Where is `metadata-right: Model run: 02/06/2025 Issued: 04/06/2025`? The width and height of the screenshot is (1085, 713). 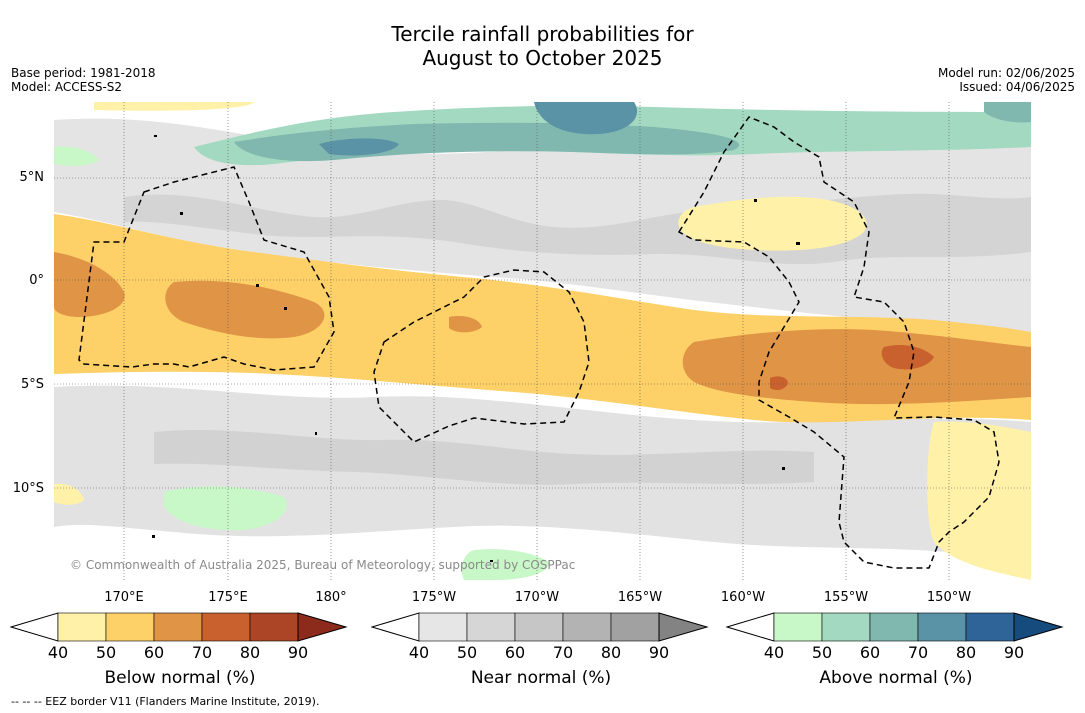 metadata-right: Model run: 02/06/2025 Issued: 04/06/2025 is located at coordinates (1006, 80).